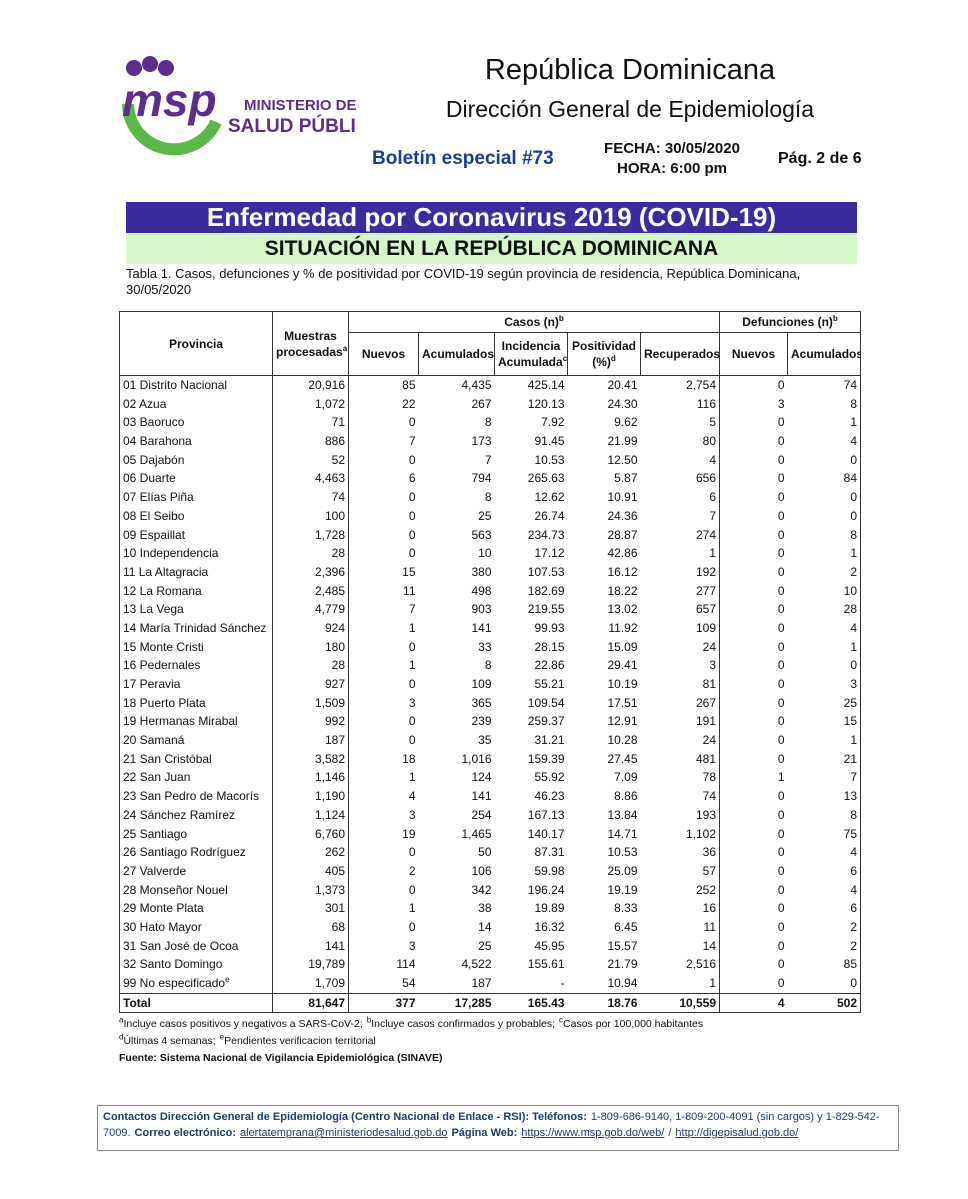 This screenshot has width=968, height=1199. I want to click on cell-text: 252, so click(706, 889).